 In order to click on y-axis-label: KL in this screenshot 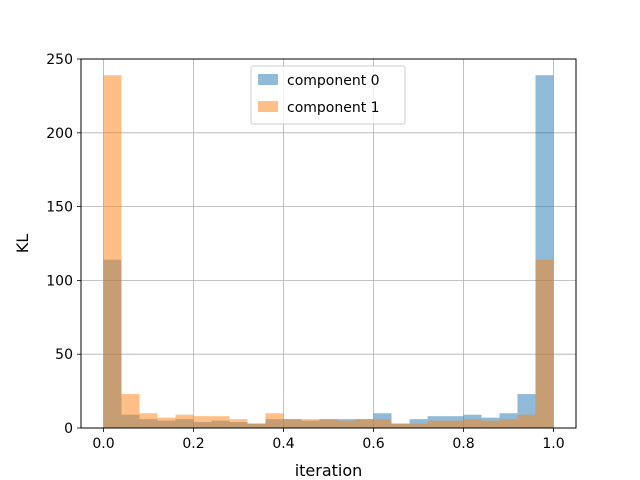, I will do `click(22, 243)`.